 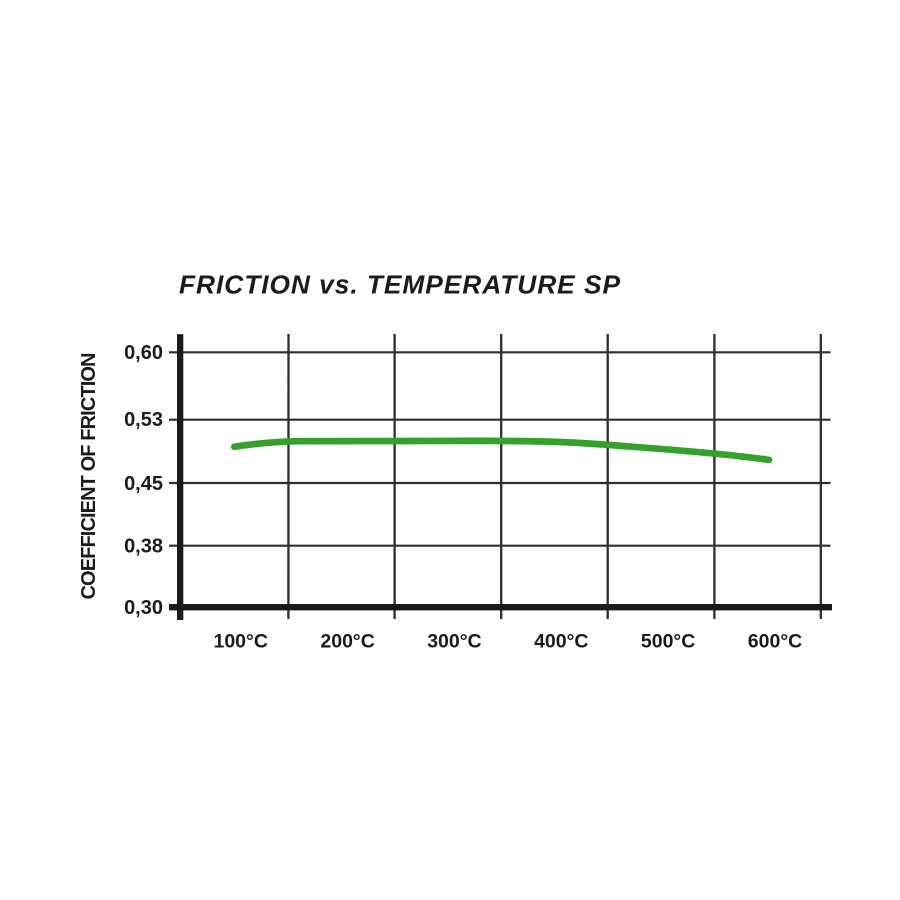 I want to click on svg-text: 400°C, so click(x=561, y=641).